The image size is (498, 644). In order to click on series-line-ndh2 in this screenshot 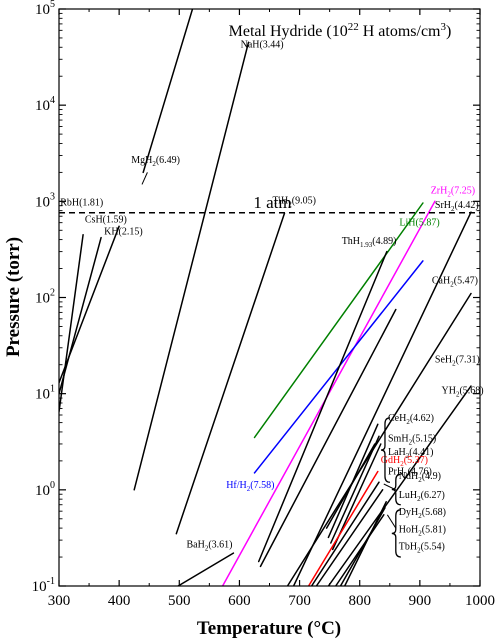, I will do `click(345, 533)`.